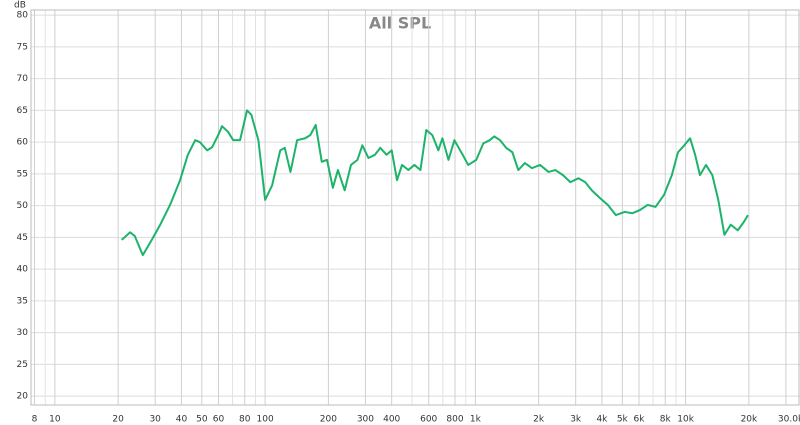  I want to click on y-tick-label: 80, so click(23, 16).